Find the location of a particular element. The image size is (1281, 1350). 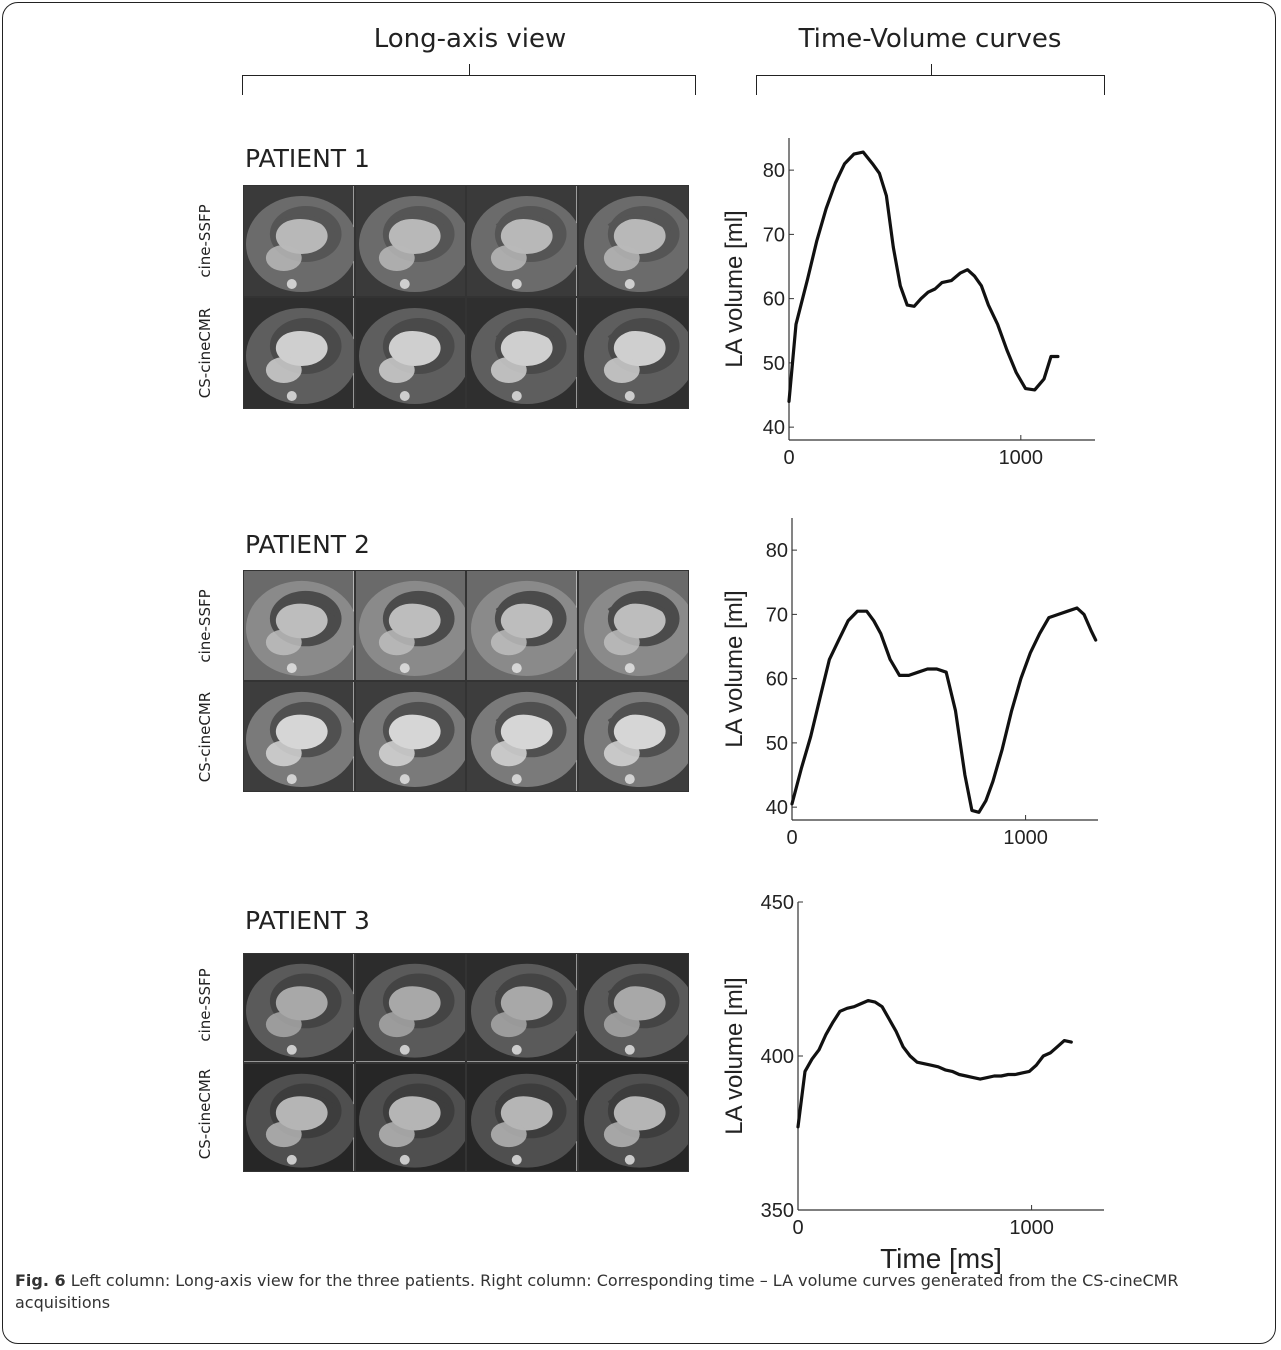

chart-patient-2: 40 50 60 70 80 0 1000 LA volume [ml] is located at coordinates (920, 687).